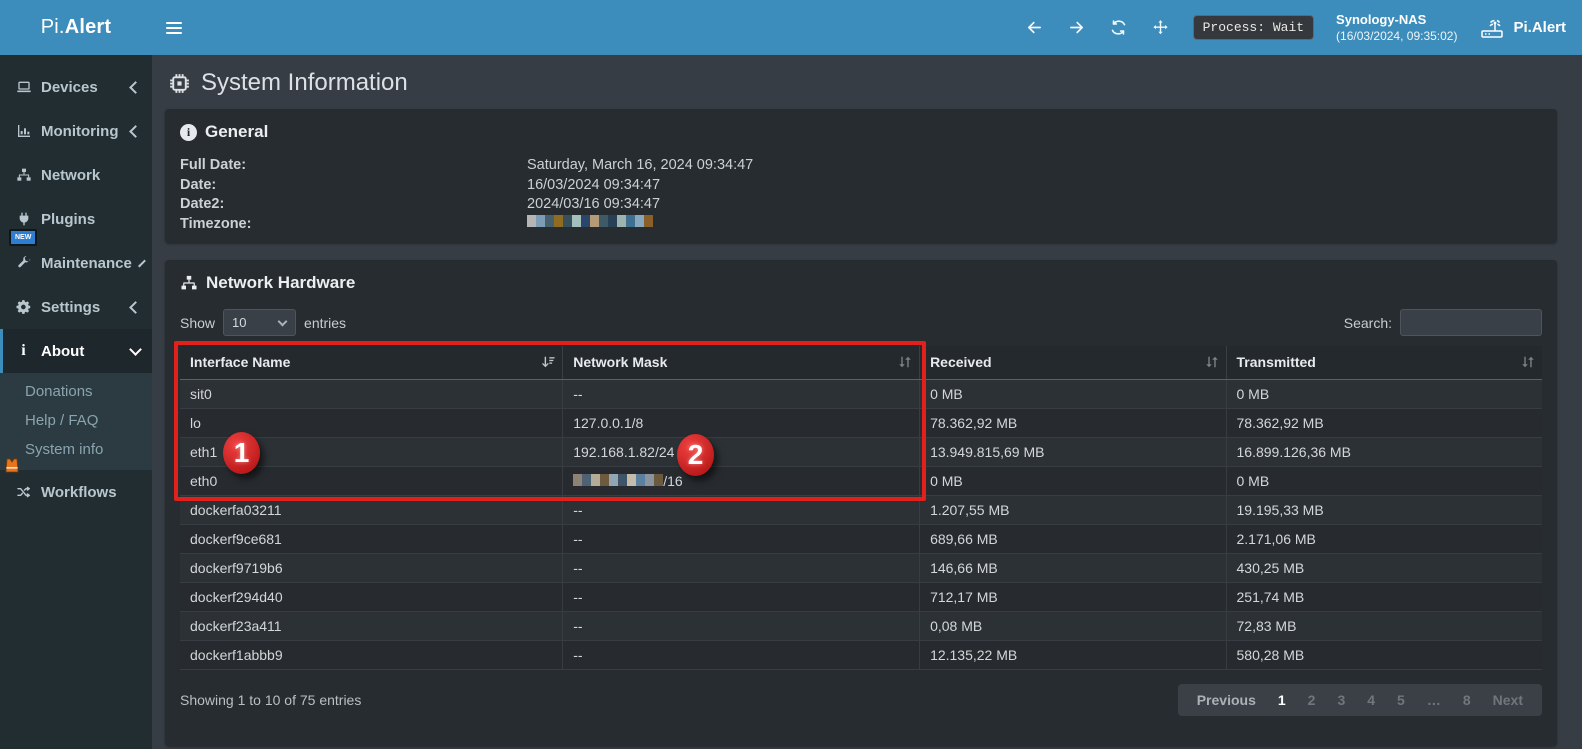  I want to click on new-badge: NEW, so click(23, 237).